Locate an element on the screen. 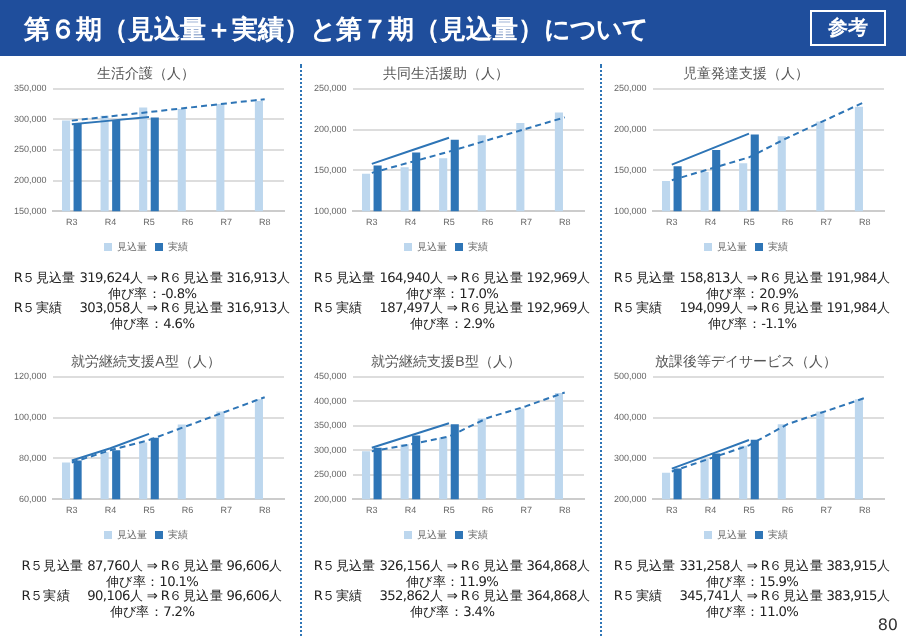 The image size is (906, 640). text: 80 is located at coordinates (887, 625).